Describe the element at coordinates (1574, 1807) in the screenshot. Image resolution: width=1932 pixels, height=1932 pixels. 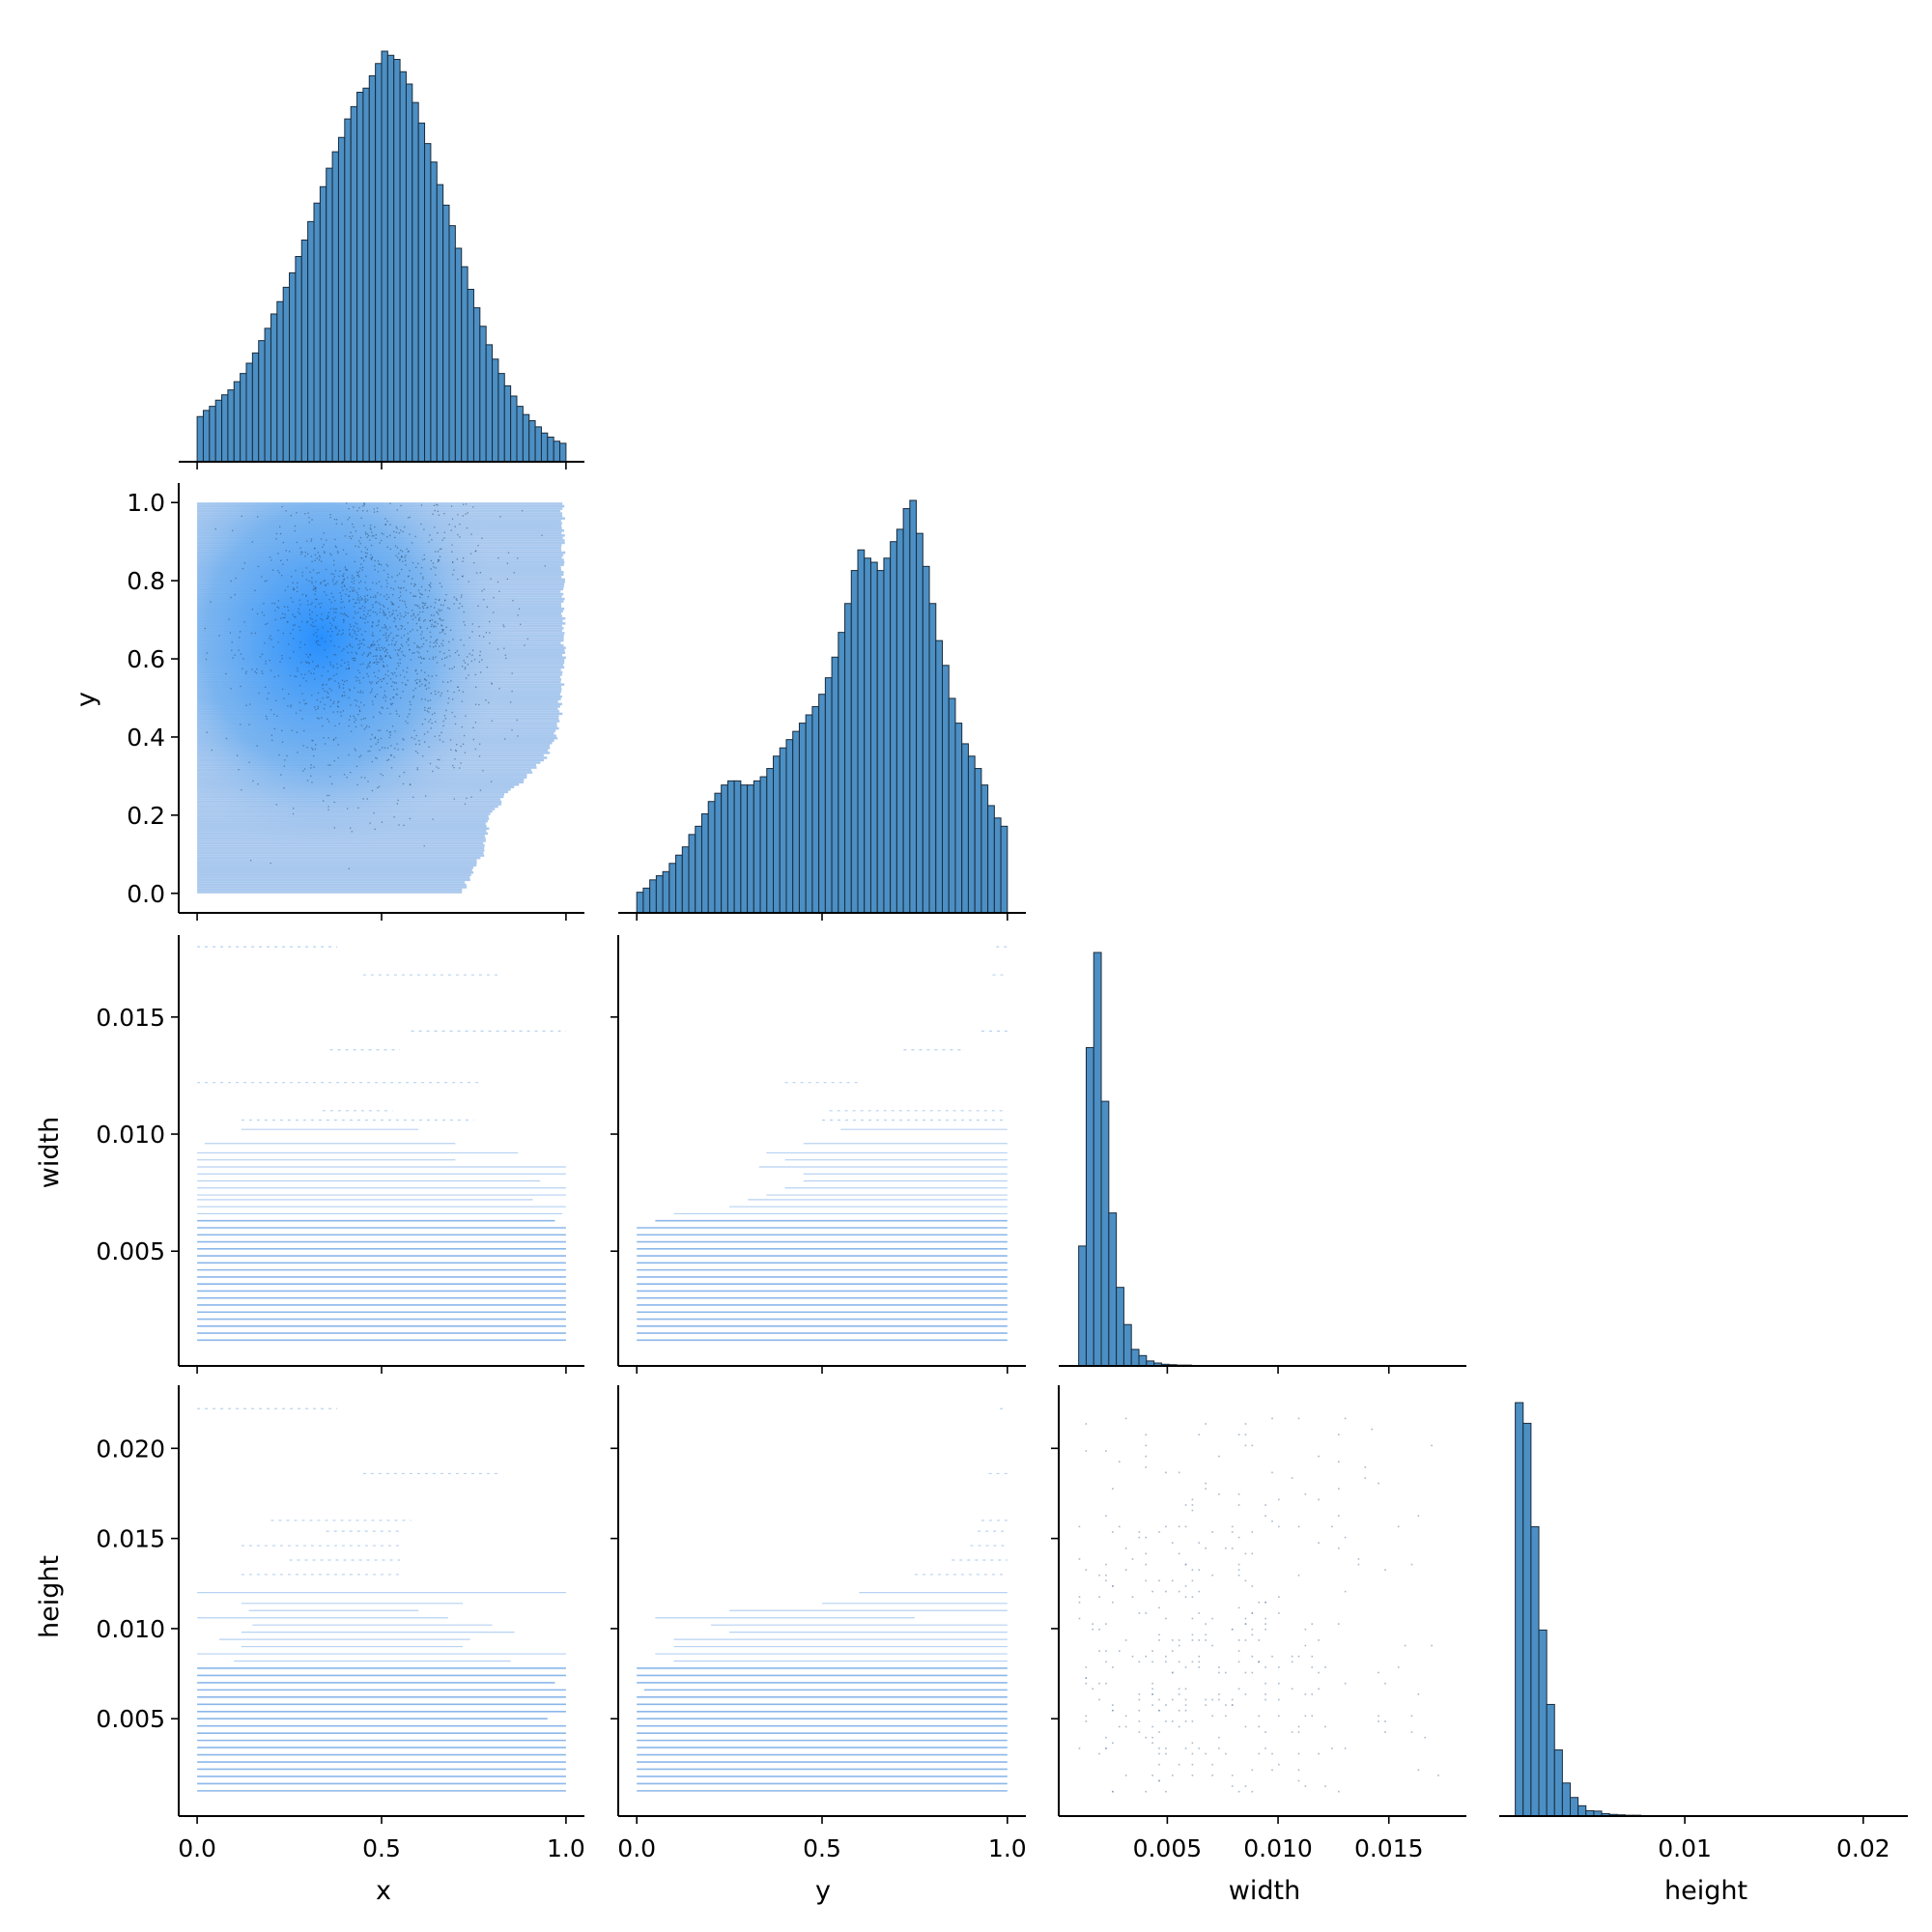
I see `height-hist-bar` at that location.